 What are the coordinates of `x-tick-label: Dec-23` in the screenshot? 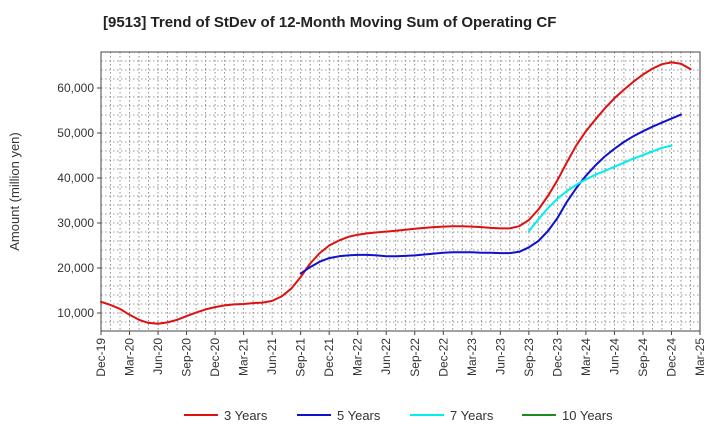 It's located at (557, 357).